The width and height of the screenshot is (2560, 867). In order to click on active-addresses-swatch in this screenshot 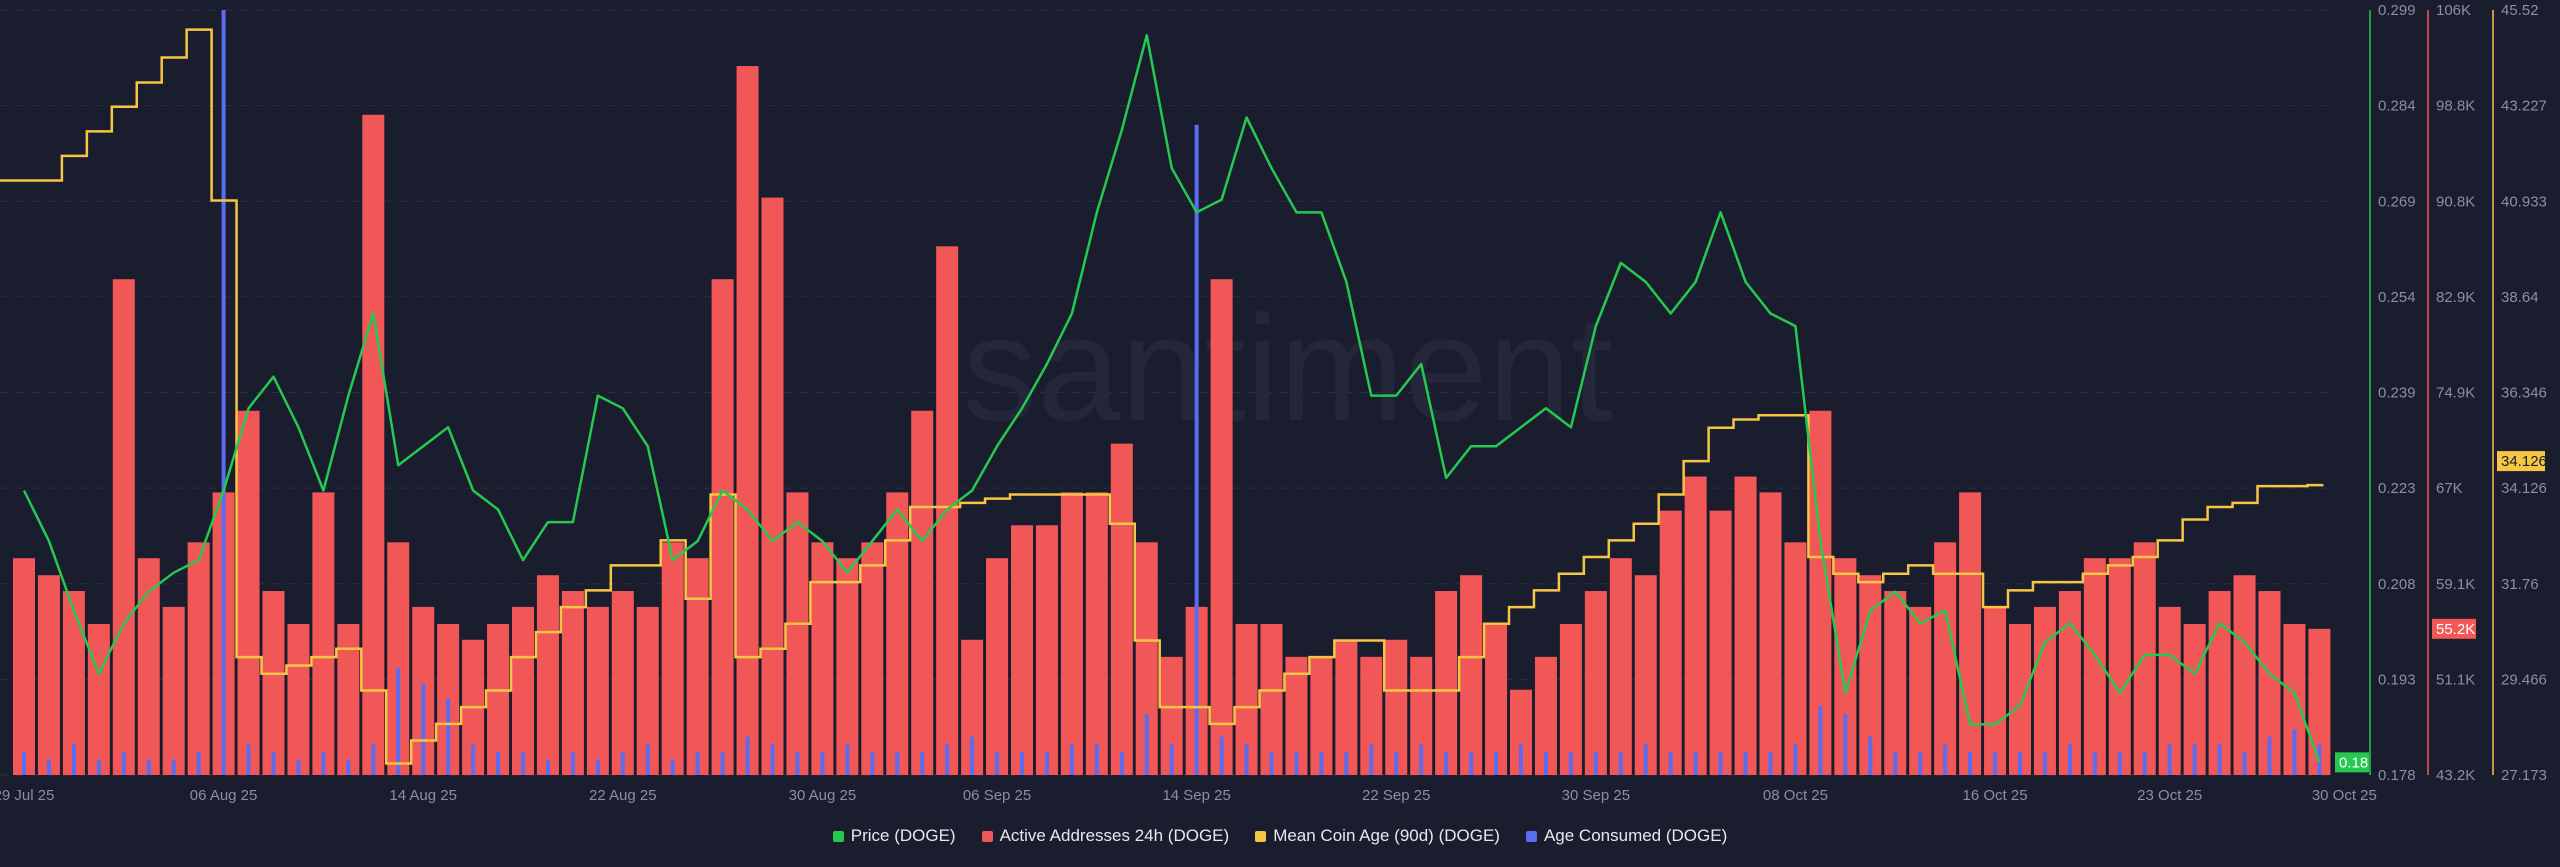, I will do `click(987, 836)`.